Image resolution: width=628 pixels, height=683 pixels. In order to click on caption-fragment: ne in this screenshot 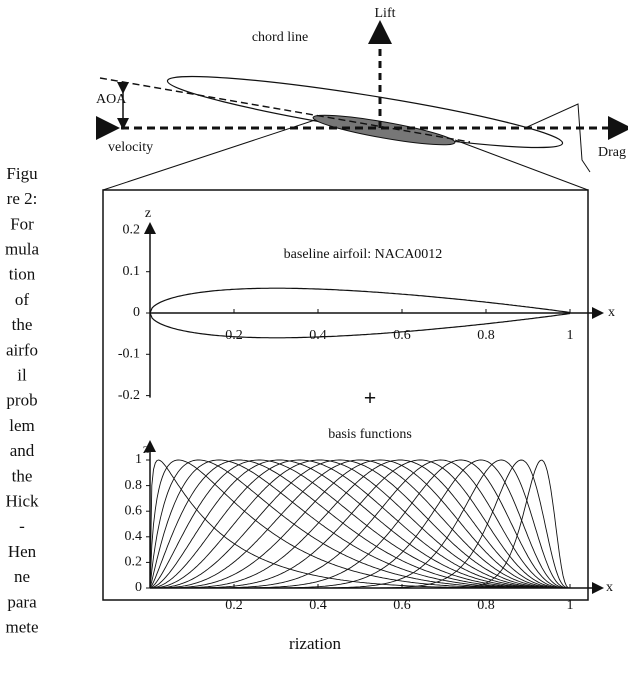, I will do `click(22, 576)`.